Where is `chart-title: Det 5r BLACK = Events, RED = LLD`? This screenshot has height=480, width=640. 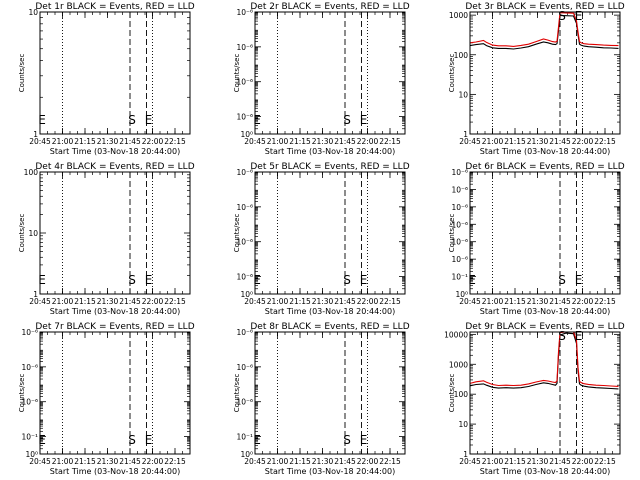 chart-title: Det 5r BLACK = Events, RED = LLD is located at coordinates (329, 167).